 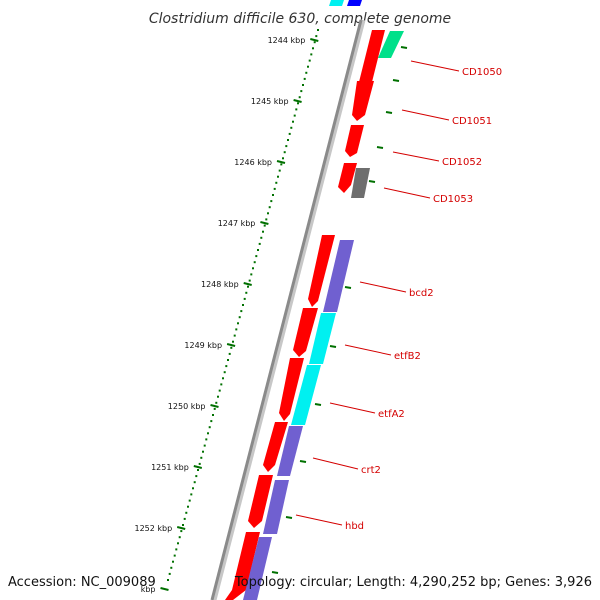 I want to click on scale-tick-label: 1245 kbp, so click(x=270, y=101).